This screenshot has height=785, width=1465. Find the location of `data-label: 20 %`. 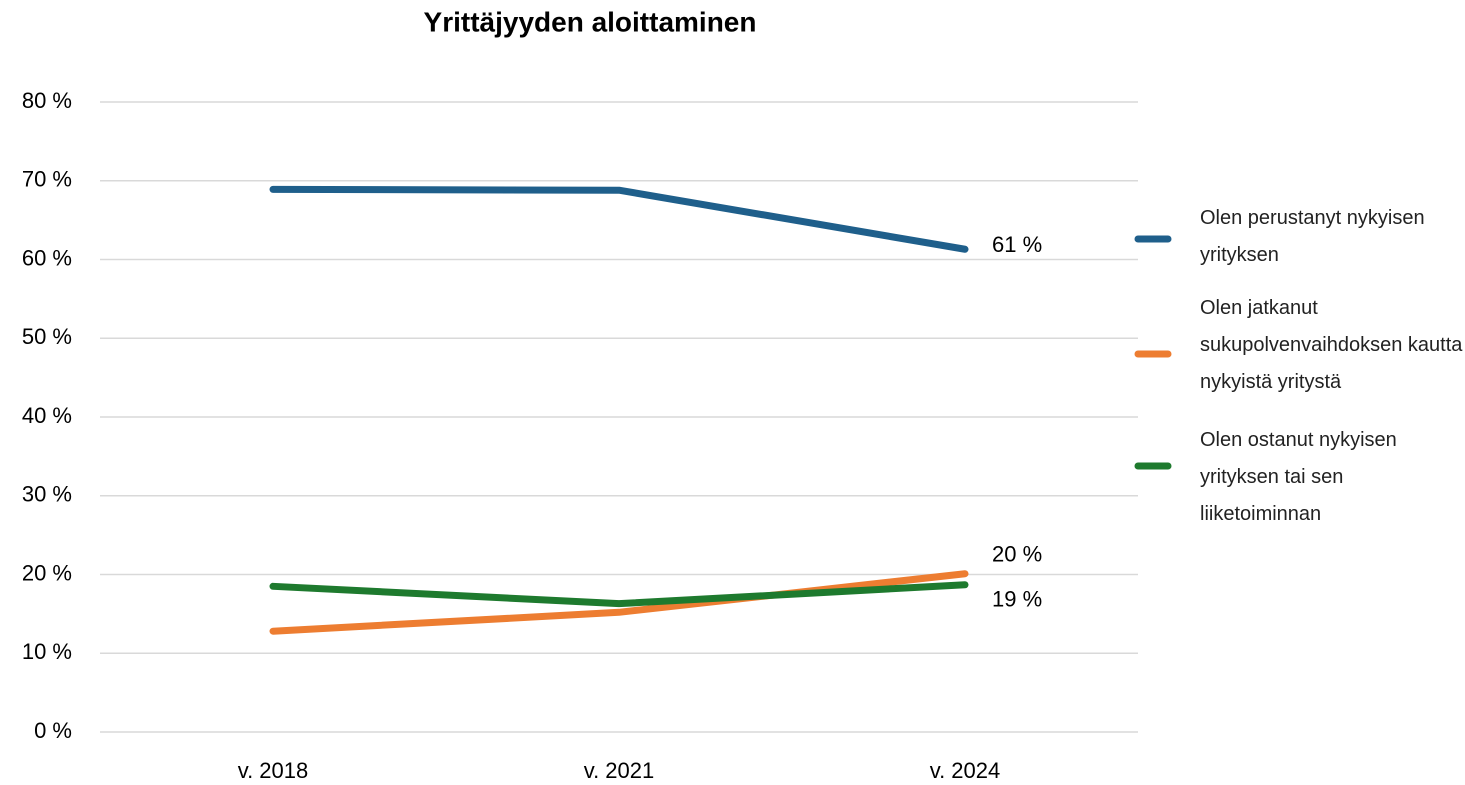

data-label: 20 % is located at coordinates (1017, 554).